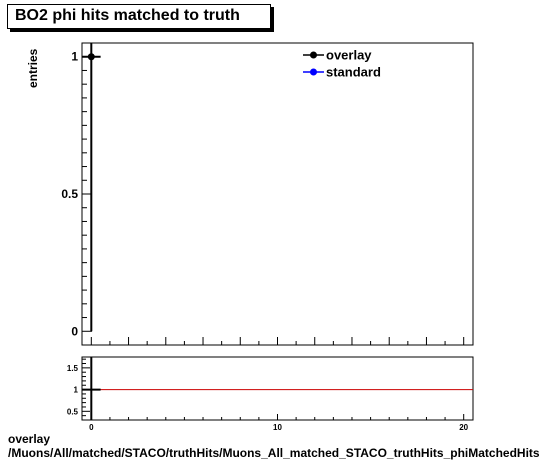 The height and width of the screenshot is (462, 546). Describe the element at coordinates (74, 57) in the screenshot. I see `y-tick-label: 1` at that location.